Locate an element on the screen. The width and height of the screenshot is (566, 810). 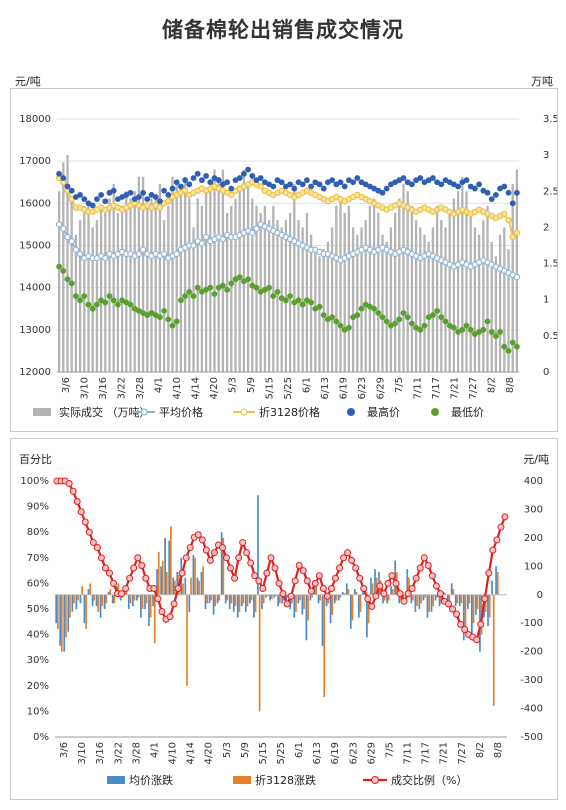
y-right-tick-label: 3.5 is located at coordinates (550, 119).